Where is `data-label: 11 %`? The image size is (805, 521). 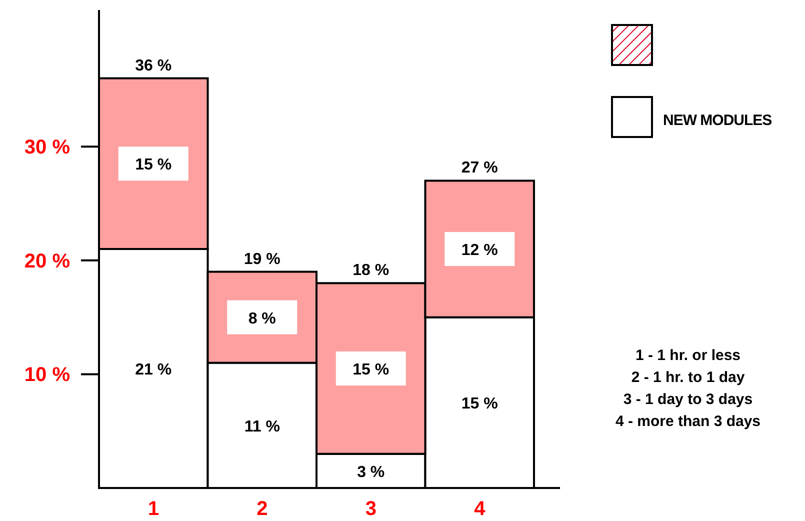
data-label: 11 % is located at coordinates (262, 427).